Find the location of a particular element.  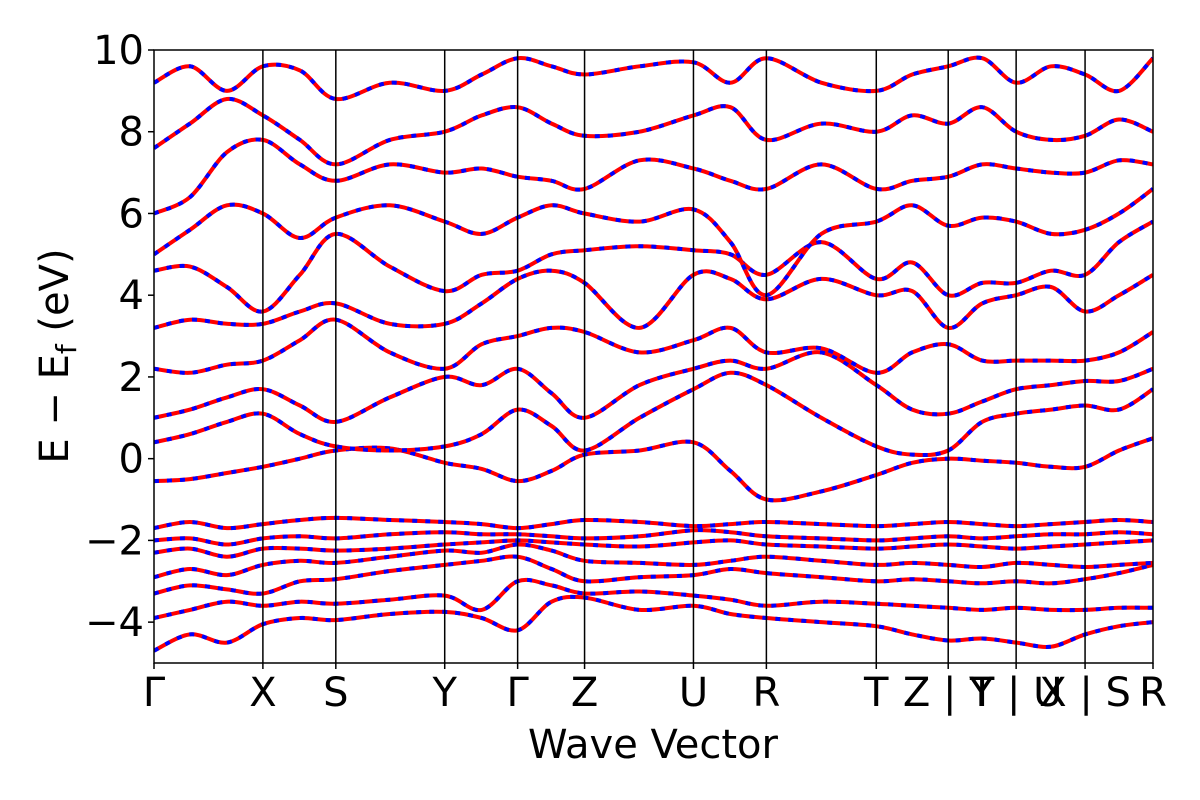

x-axis-title: Wave Vector is located at coordinates (653, 745).